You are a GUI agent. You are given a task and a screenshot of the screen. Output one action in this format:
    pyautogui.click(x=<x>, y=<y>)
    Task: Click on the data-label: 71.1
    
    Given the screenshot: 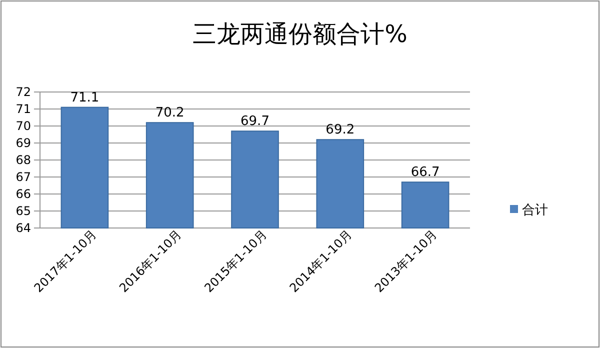 What is the action you would take?
    pyautogui.click(x=85, y=98)
    